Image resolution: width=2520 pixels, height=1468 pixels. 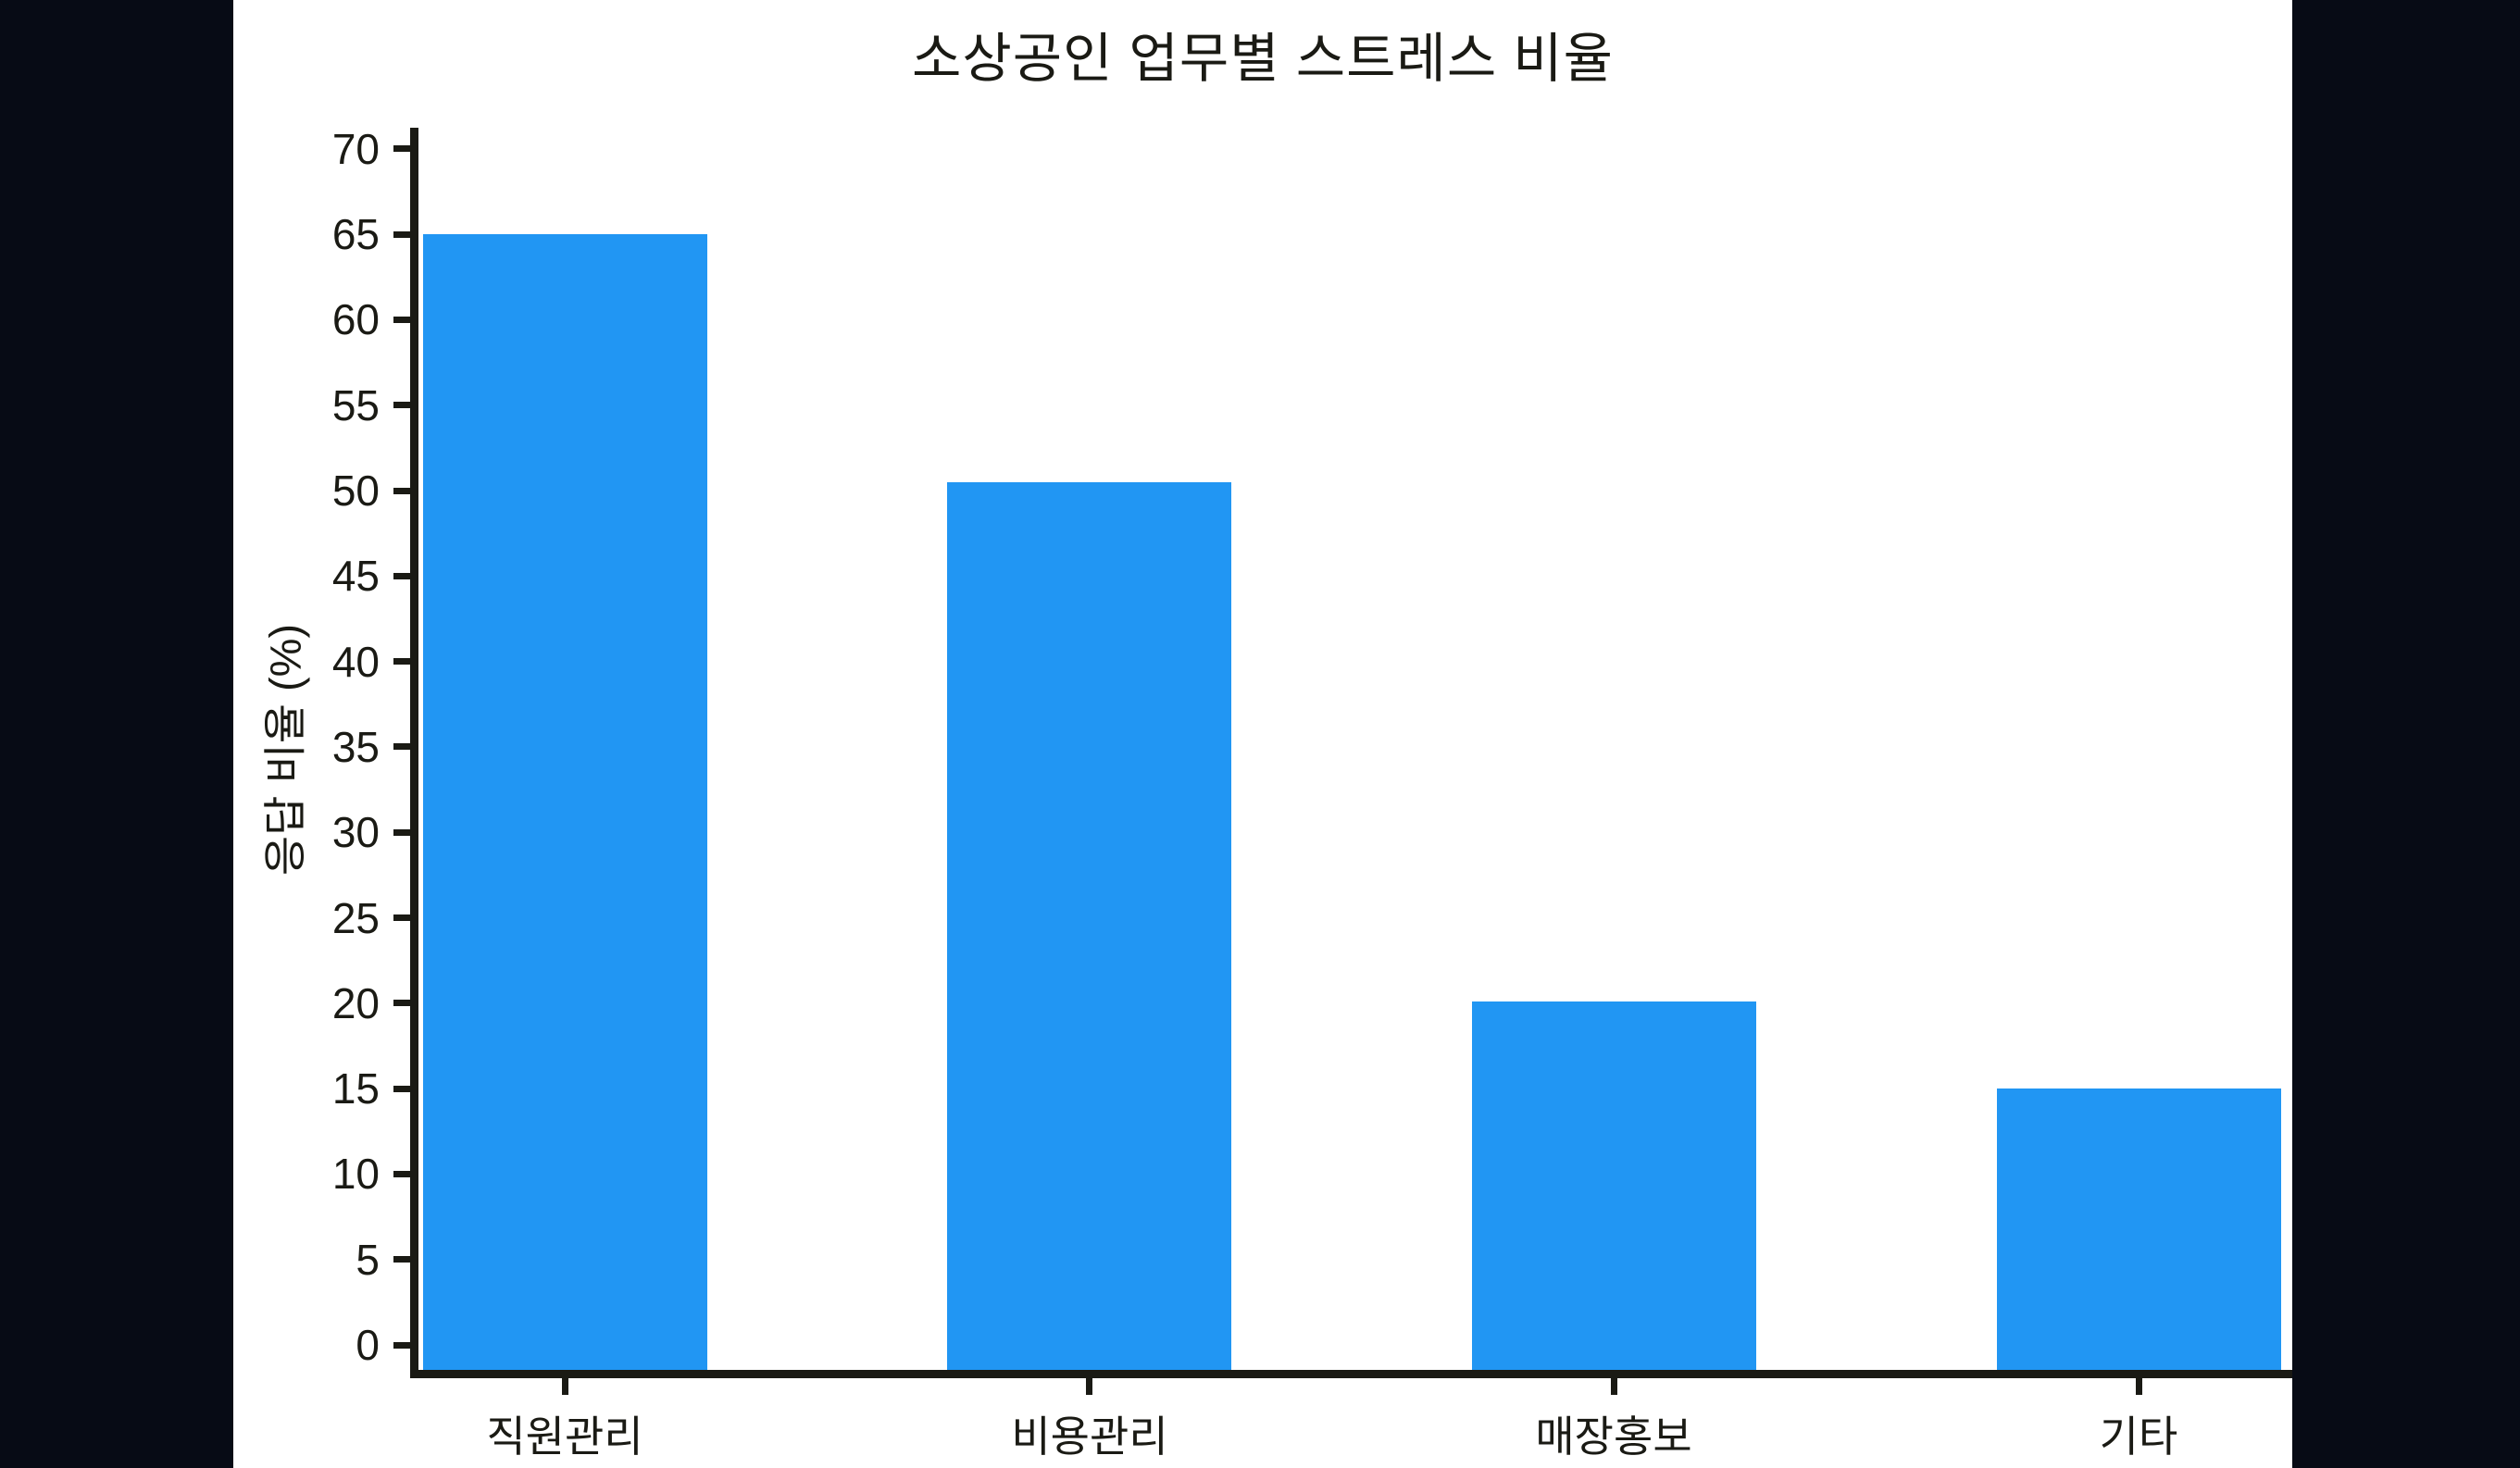 What do you see at coordinates (368, 1345) in the screenshot?
I see `y-tick-label: 0` at bounding box center [368, 1345].